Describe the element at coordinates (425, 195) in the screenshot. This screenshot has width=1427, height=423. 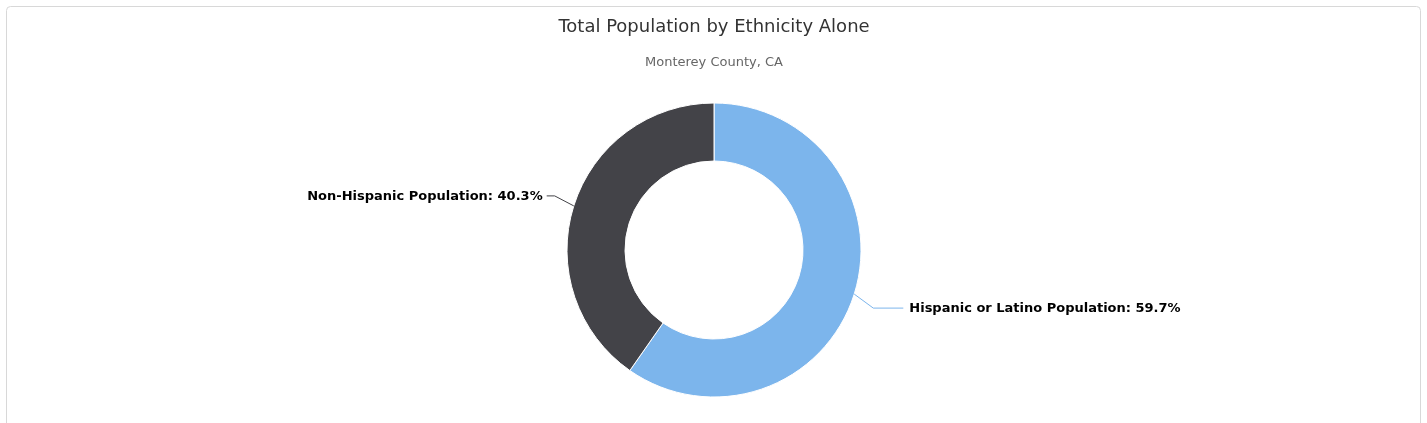
I see `slice-label: Non-Hispanic Population: 40.3%` at that location.